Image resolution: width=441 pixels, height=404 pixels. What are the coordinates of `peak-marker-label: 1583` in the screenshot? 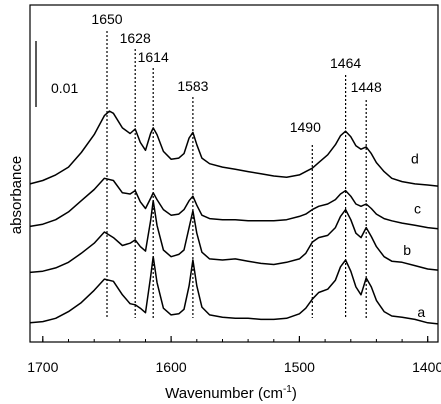 It's located at (192, 86).